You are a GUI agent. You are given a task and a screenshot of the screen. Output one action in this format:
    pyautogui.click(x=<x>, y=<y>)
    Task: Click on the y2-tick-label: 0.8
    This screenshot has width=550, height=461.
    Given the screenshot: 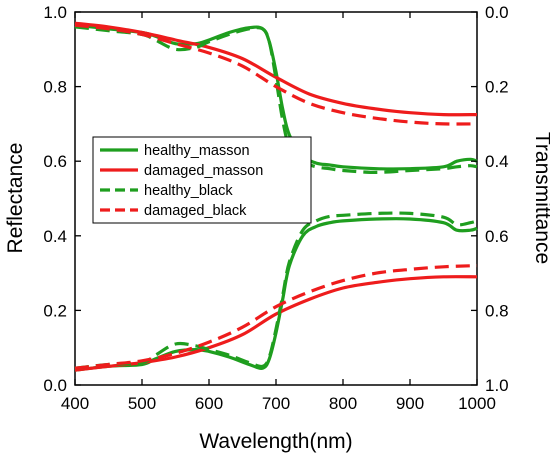 What is the action you would take?
    pyautogui.click(x=497, y=310)
    